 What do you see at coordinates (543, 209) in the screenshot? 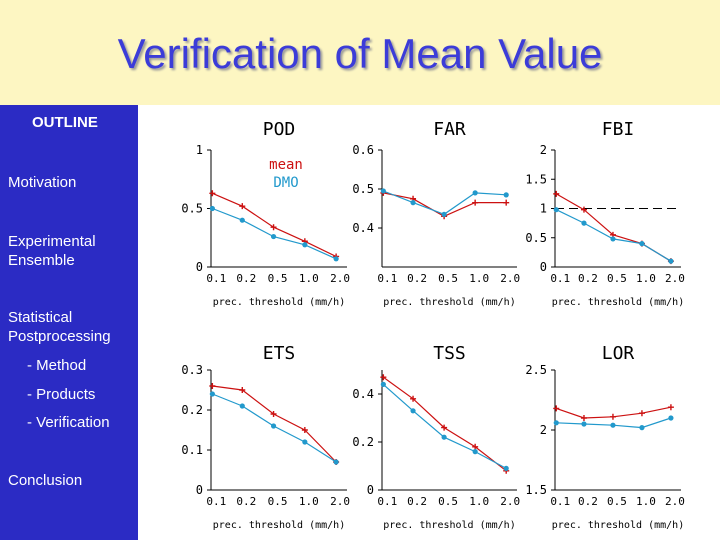
I see `y-tick-label: 1` at bounding box center [543, 209].